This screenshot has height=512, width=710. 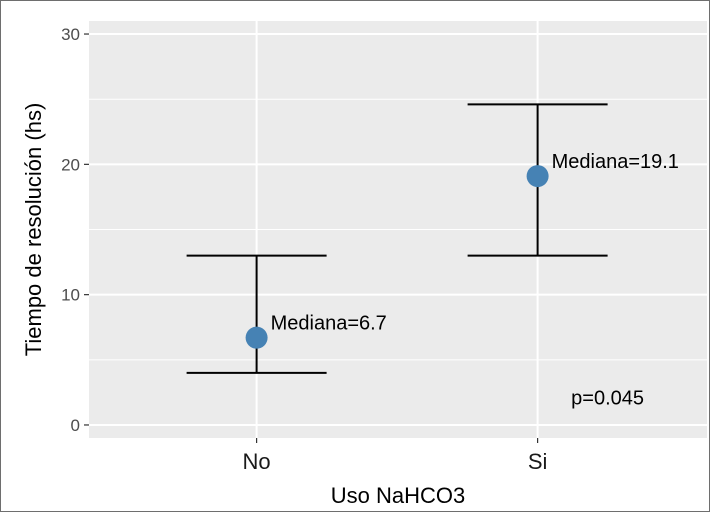 I want to click on y-tick-label: 0, so click(x=75, y=425).